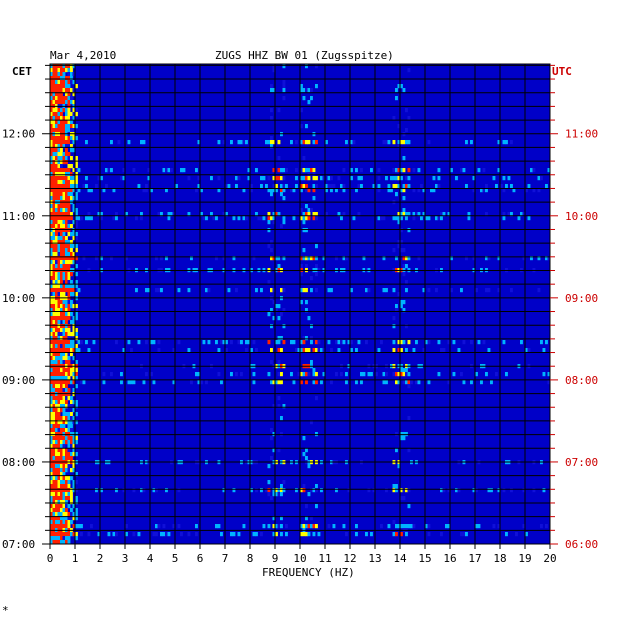 Image resolution: width=630 pixels, height=624 pixels. Describe the element at coordinates (581, 462) in the screenshot. I see `utc-tick-label: 07:00` at that location.